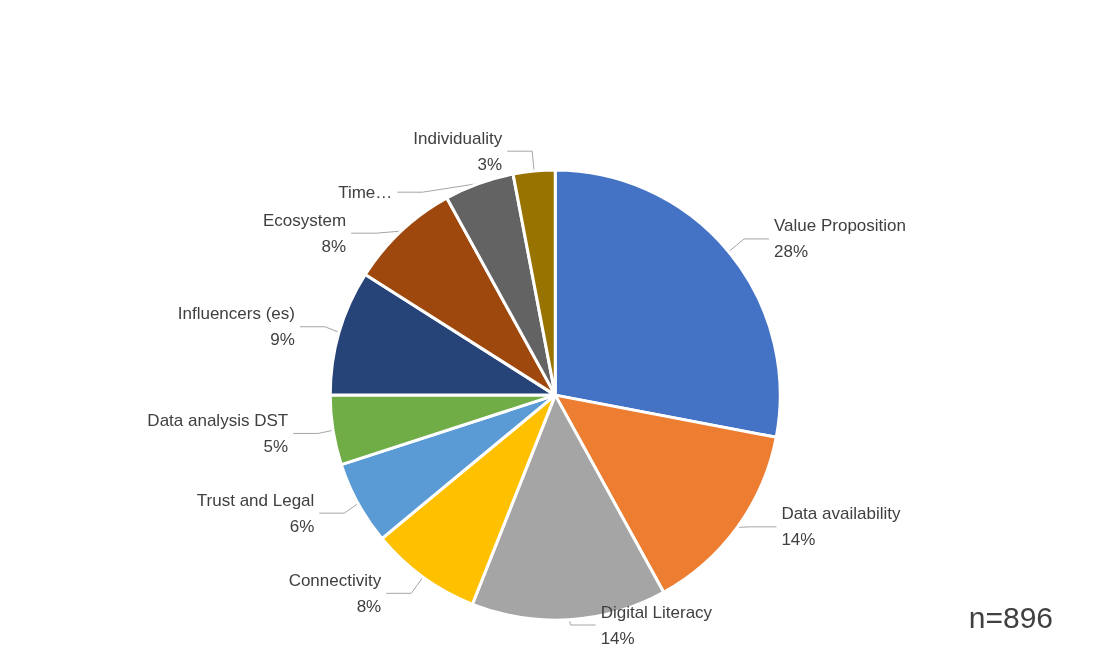 The height and width of the screenshot is (652, 1093). Describe the element at coordinates (841, 514) in the screenshot. I see `slice-label: Data availability` at that location.